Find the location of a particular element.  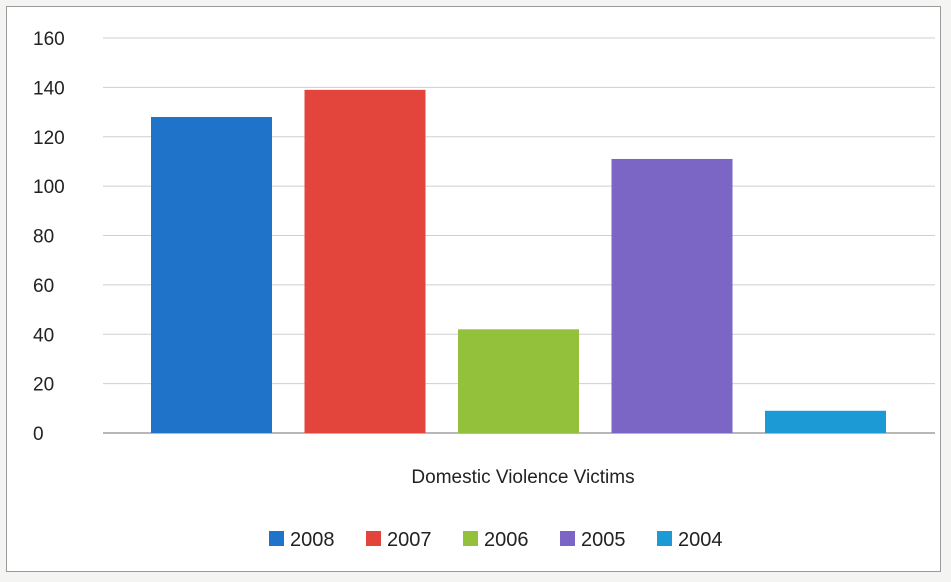

legend-label: 2008 is located at coordinates (312, 540).